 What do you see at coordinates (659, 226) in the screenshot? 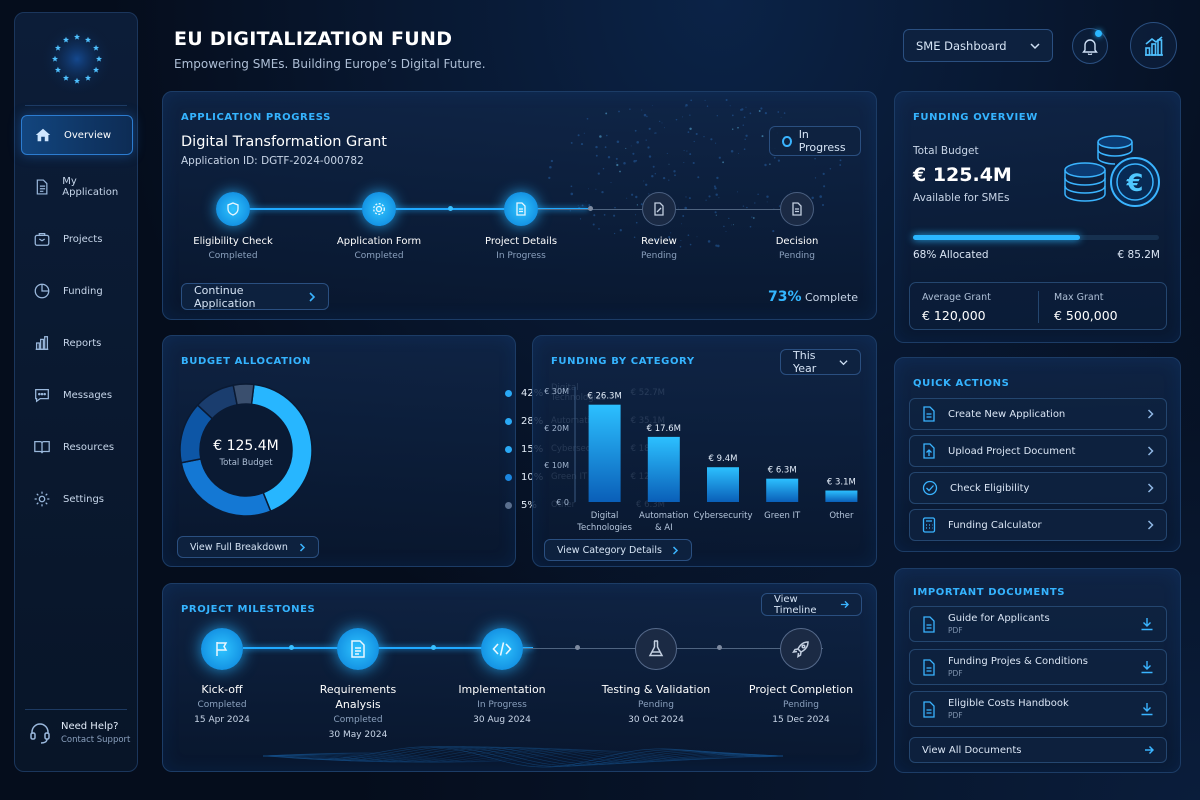
I see `step-review: Review Pending` at bounding box center [659, 226].